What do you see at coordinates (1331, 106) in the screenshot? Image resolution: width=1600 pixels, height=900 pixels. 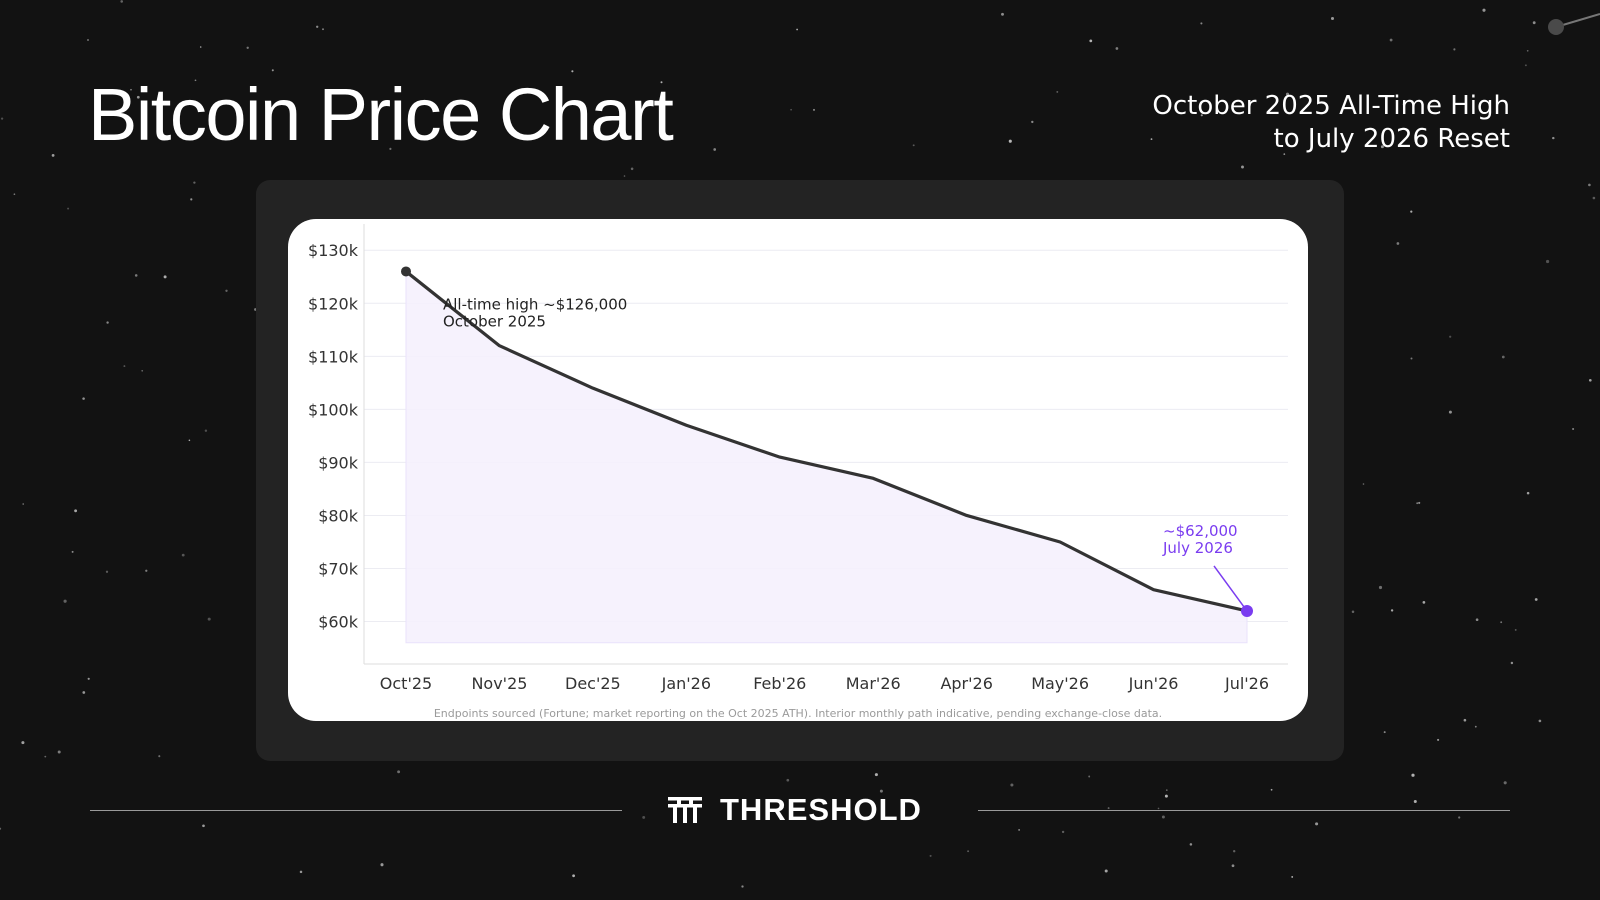 I see `subtitle-line-1: October 2025 All-Time High` at bounding box center [1331, 106].